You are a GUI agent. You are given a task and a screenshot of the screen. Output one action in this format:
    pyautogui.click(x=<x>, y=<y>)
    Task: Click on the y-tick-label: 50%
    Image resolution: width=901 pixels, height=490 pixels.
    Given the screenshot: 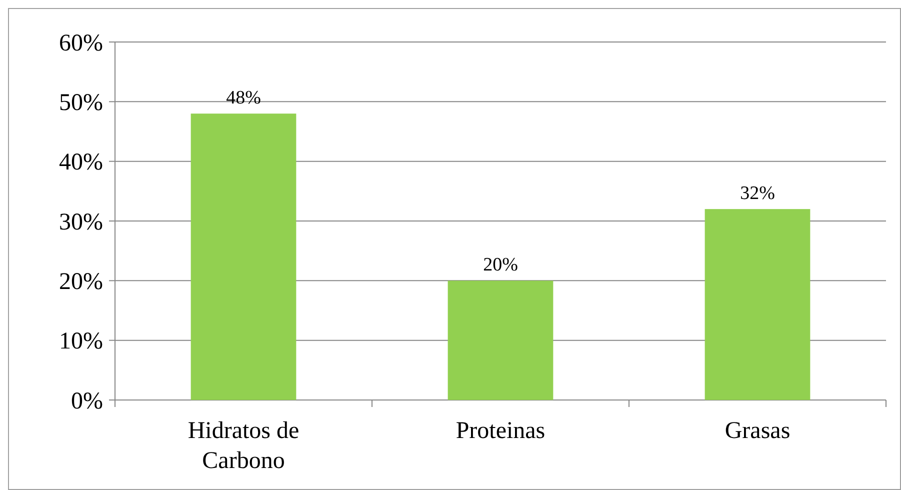 What is the action you would take?
    pyautogui.click(x=81, y=103)
    